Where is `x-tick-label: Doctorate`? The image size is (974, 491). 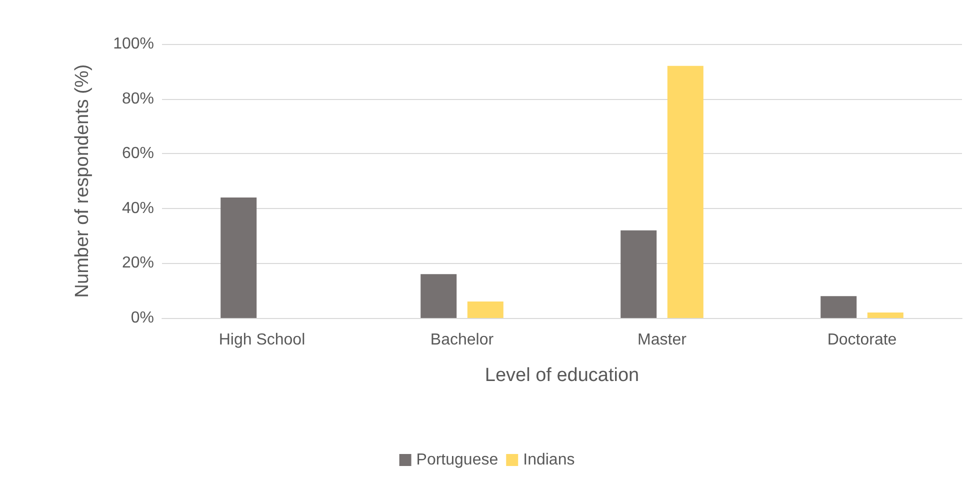
x-tick-label: Doctorate is located at coordinates (862, 340).